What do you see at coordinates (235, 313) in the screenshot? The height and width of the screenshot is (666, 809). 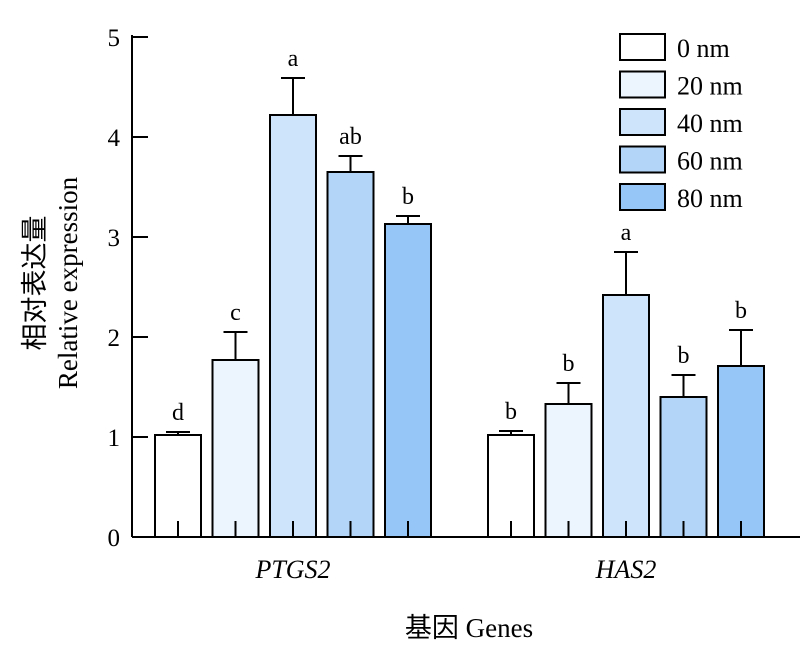 I see `significance-label: c` at bounding box center [235, 313].